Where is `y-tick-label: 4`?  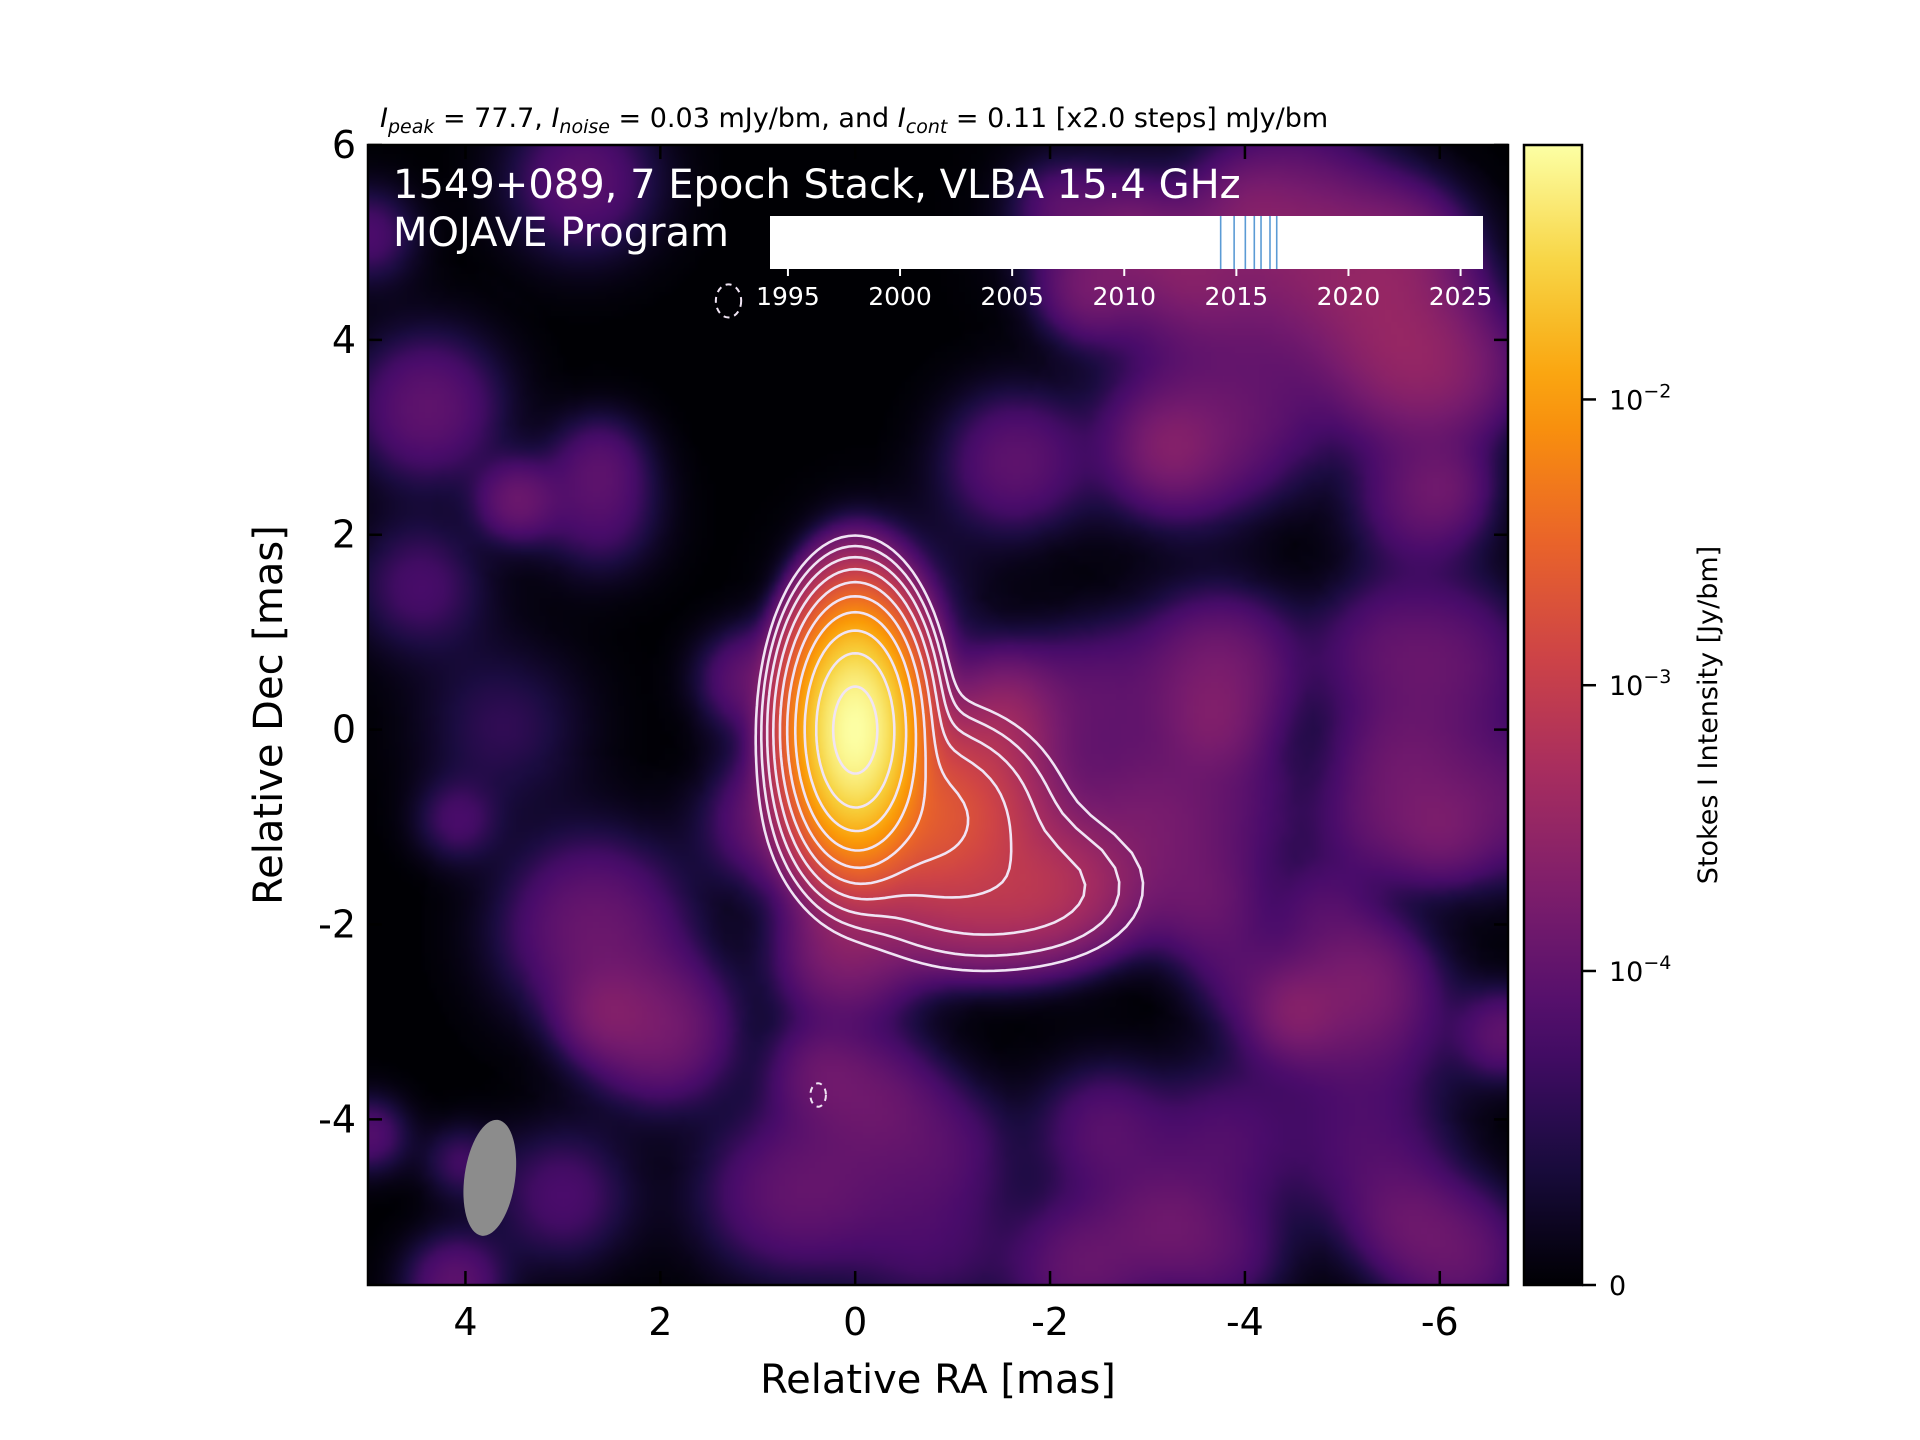 y-tick-label: 4 is located at coordinates (344, 340).